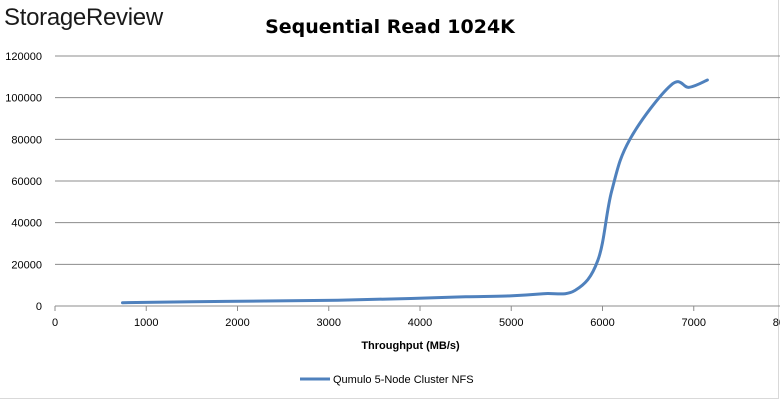 Image resolution: width=780 pixels, height=401 pixels. What do you see at coordinates (237, 323) in the screenshot?
I see `x-tick-label: 2000` at bounding box center [237, 323].